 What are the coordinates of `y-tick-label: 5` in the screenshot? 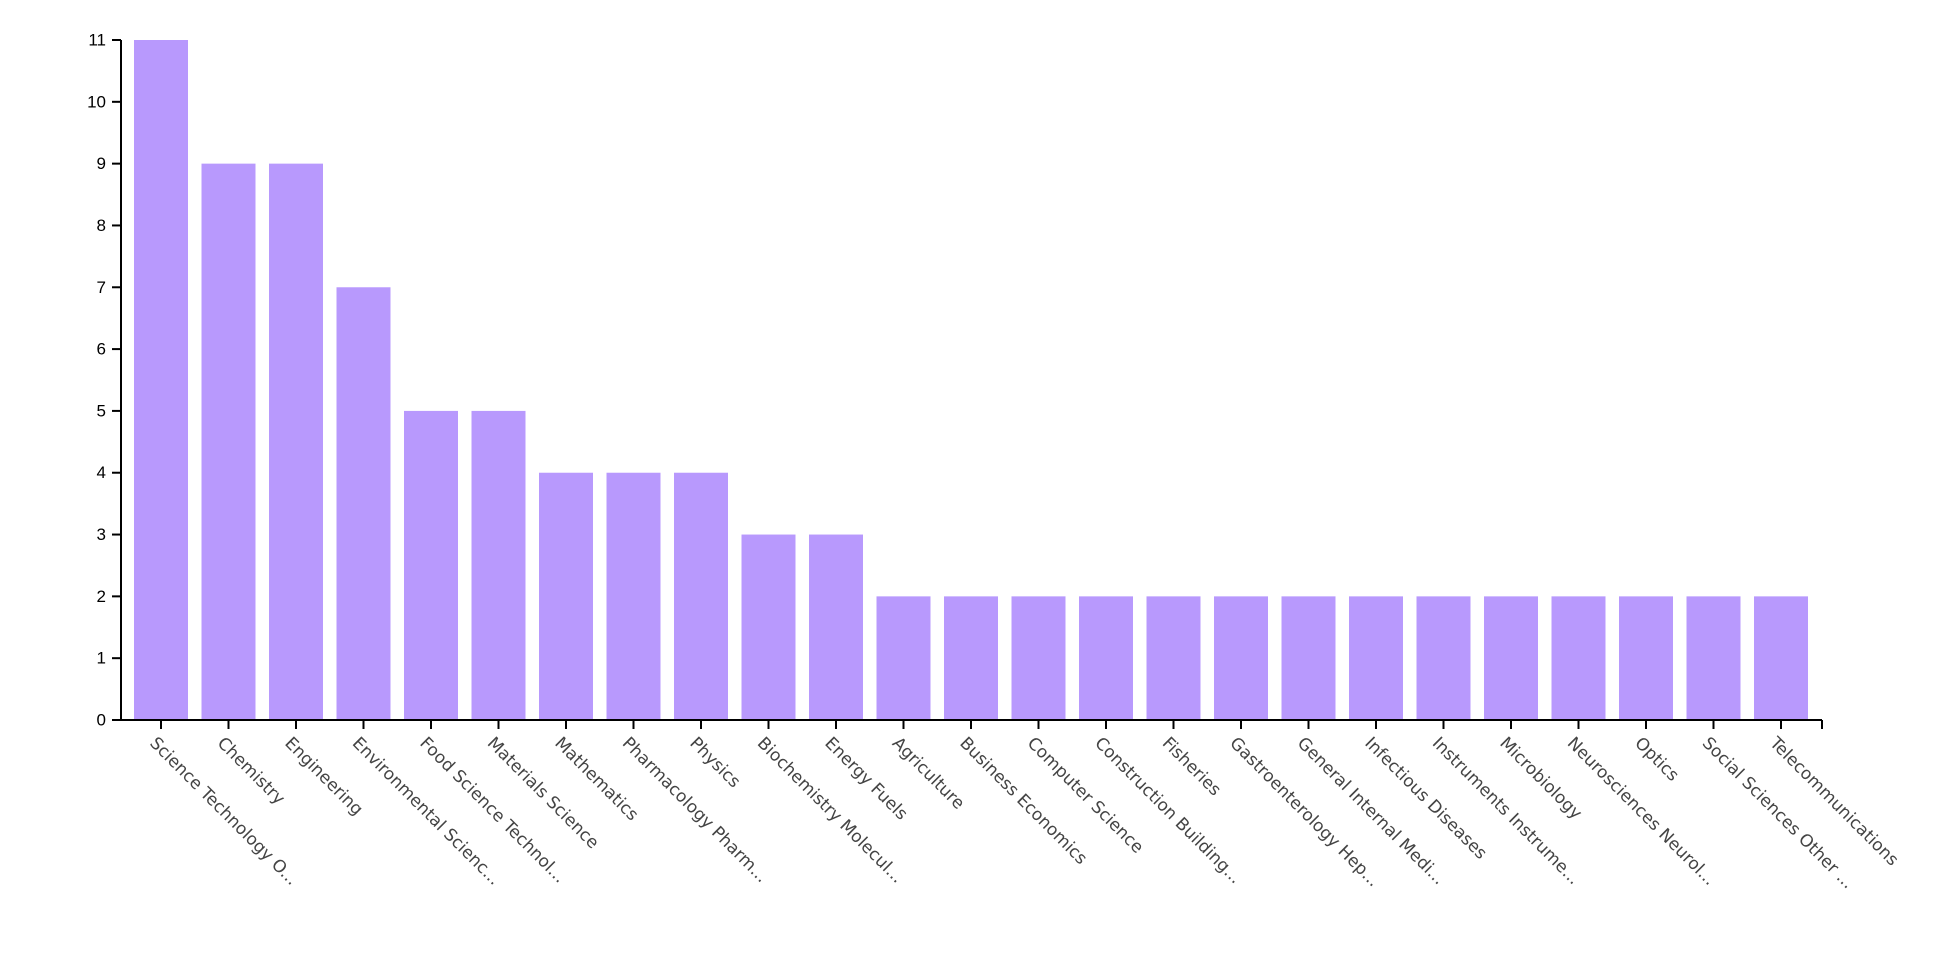 It's located at (101, 410).